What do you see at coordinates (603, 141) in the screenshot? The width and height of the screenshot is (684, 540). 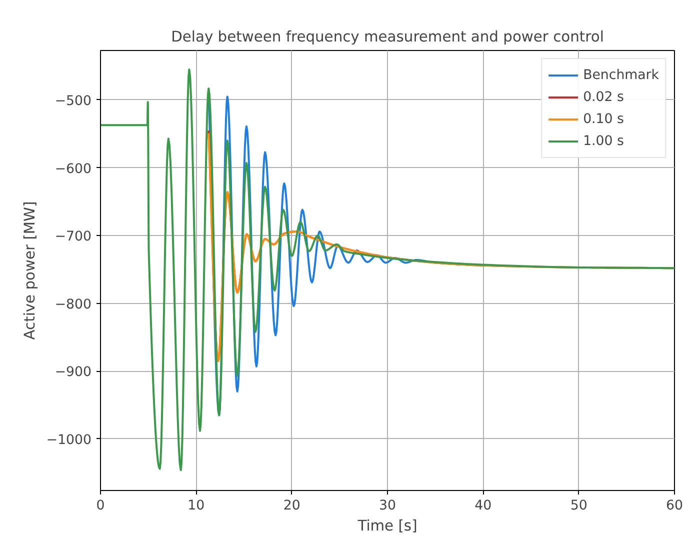 I see `legend-label: 1.00 s` at bounding box center [603, 141].